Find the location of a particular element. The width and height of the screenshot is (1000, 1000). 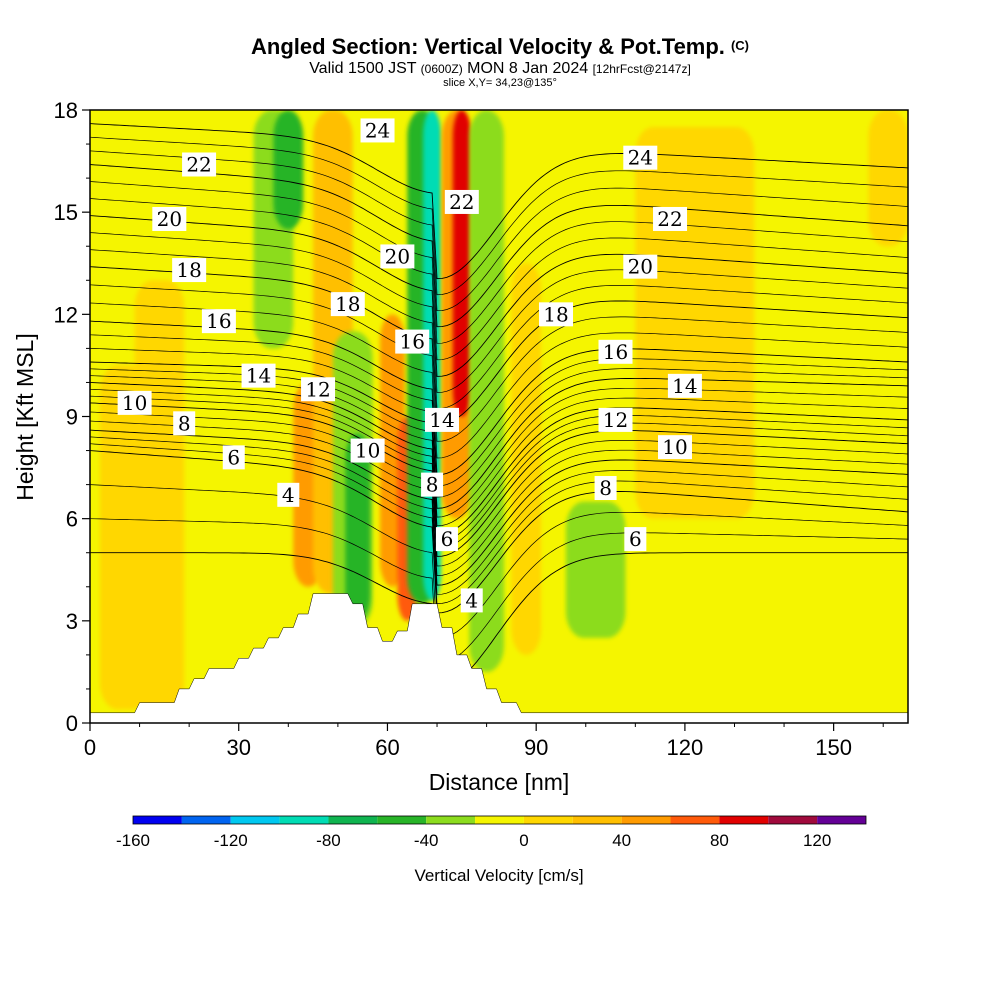

colorbar-label: Vertical Velocity [cm/s] is located at coordinates (498, 875).